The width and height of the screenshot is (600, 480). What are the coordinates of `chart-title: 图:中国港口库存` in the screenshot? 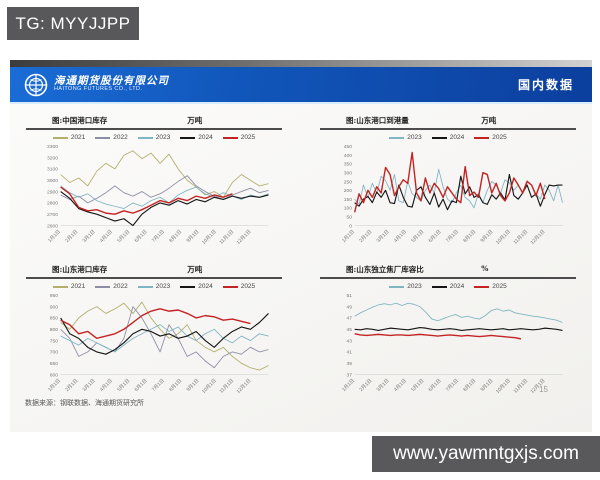 It's located at (80, 120).